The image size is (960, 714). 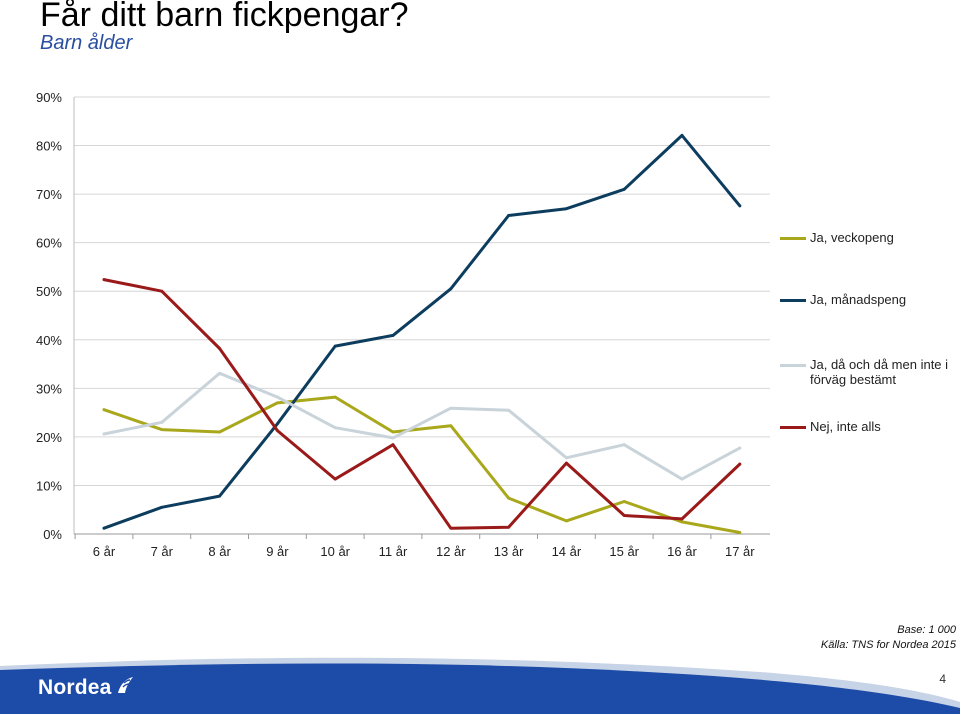 I want to click on x-tick-label: 8 år, so click(x=219, y=551).